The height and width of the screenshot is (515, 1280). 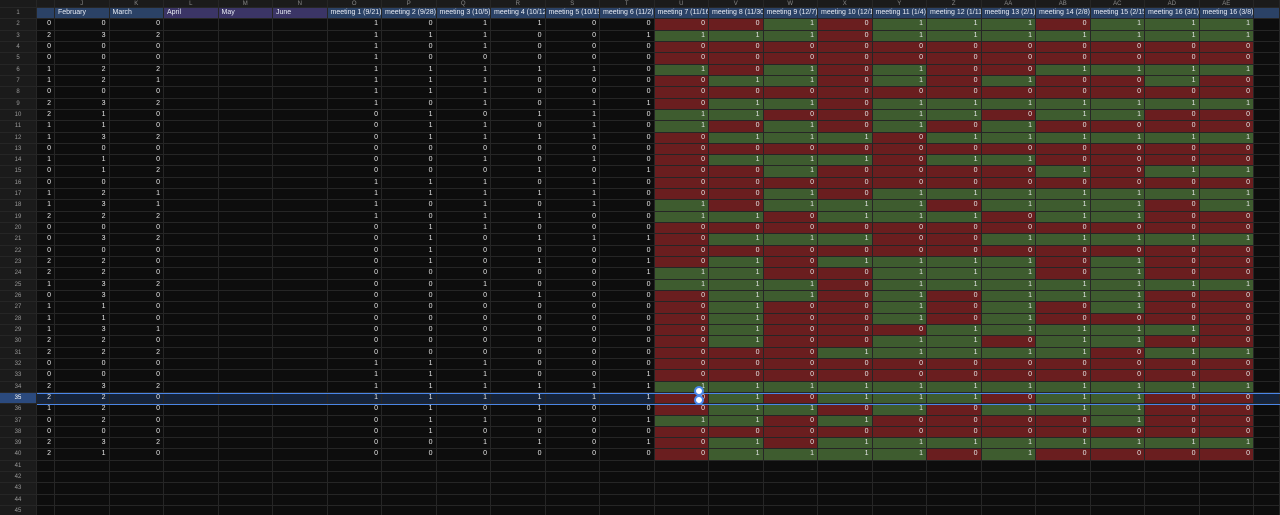 What do you see at coordinates (18, 104) in the screenshot?
I see `row-number: 9` at bounding box center [18, 104].